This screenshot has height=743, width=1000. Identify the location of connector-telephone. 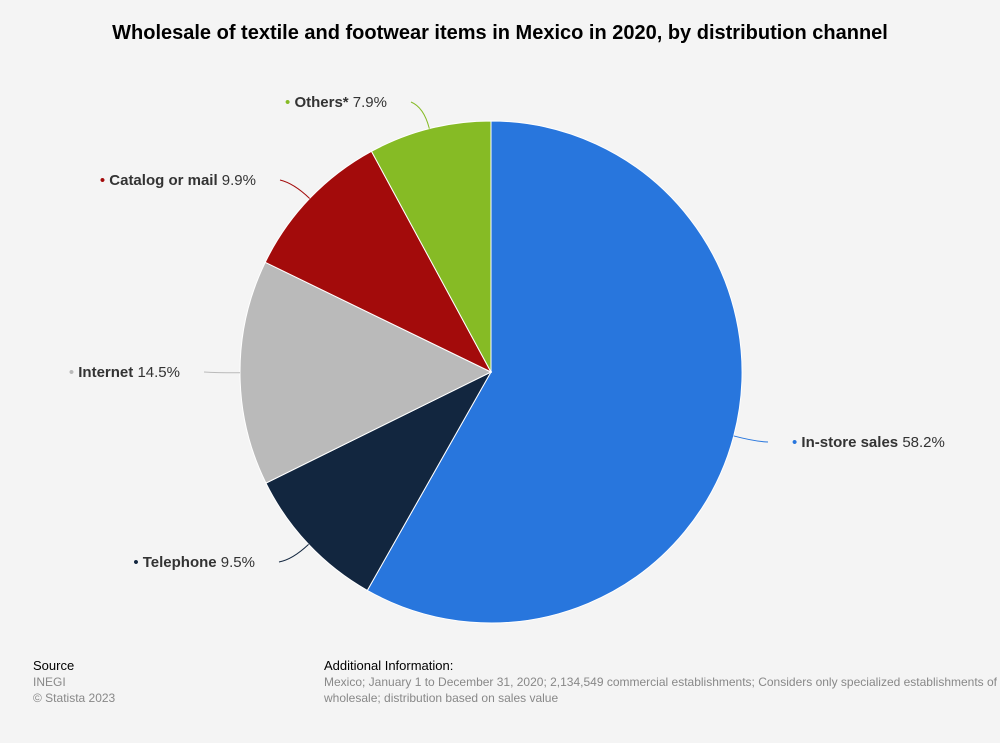
(293, 553).